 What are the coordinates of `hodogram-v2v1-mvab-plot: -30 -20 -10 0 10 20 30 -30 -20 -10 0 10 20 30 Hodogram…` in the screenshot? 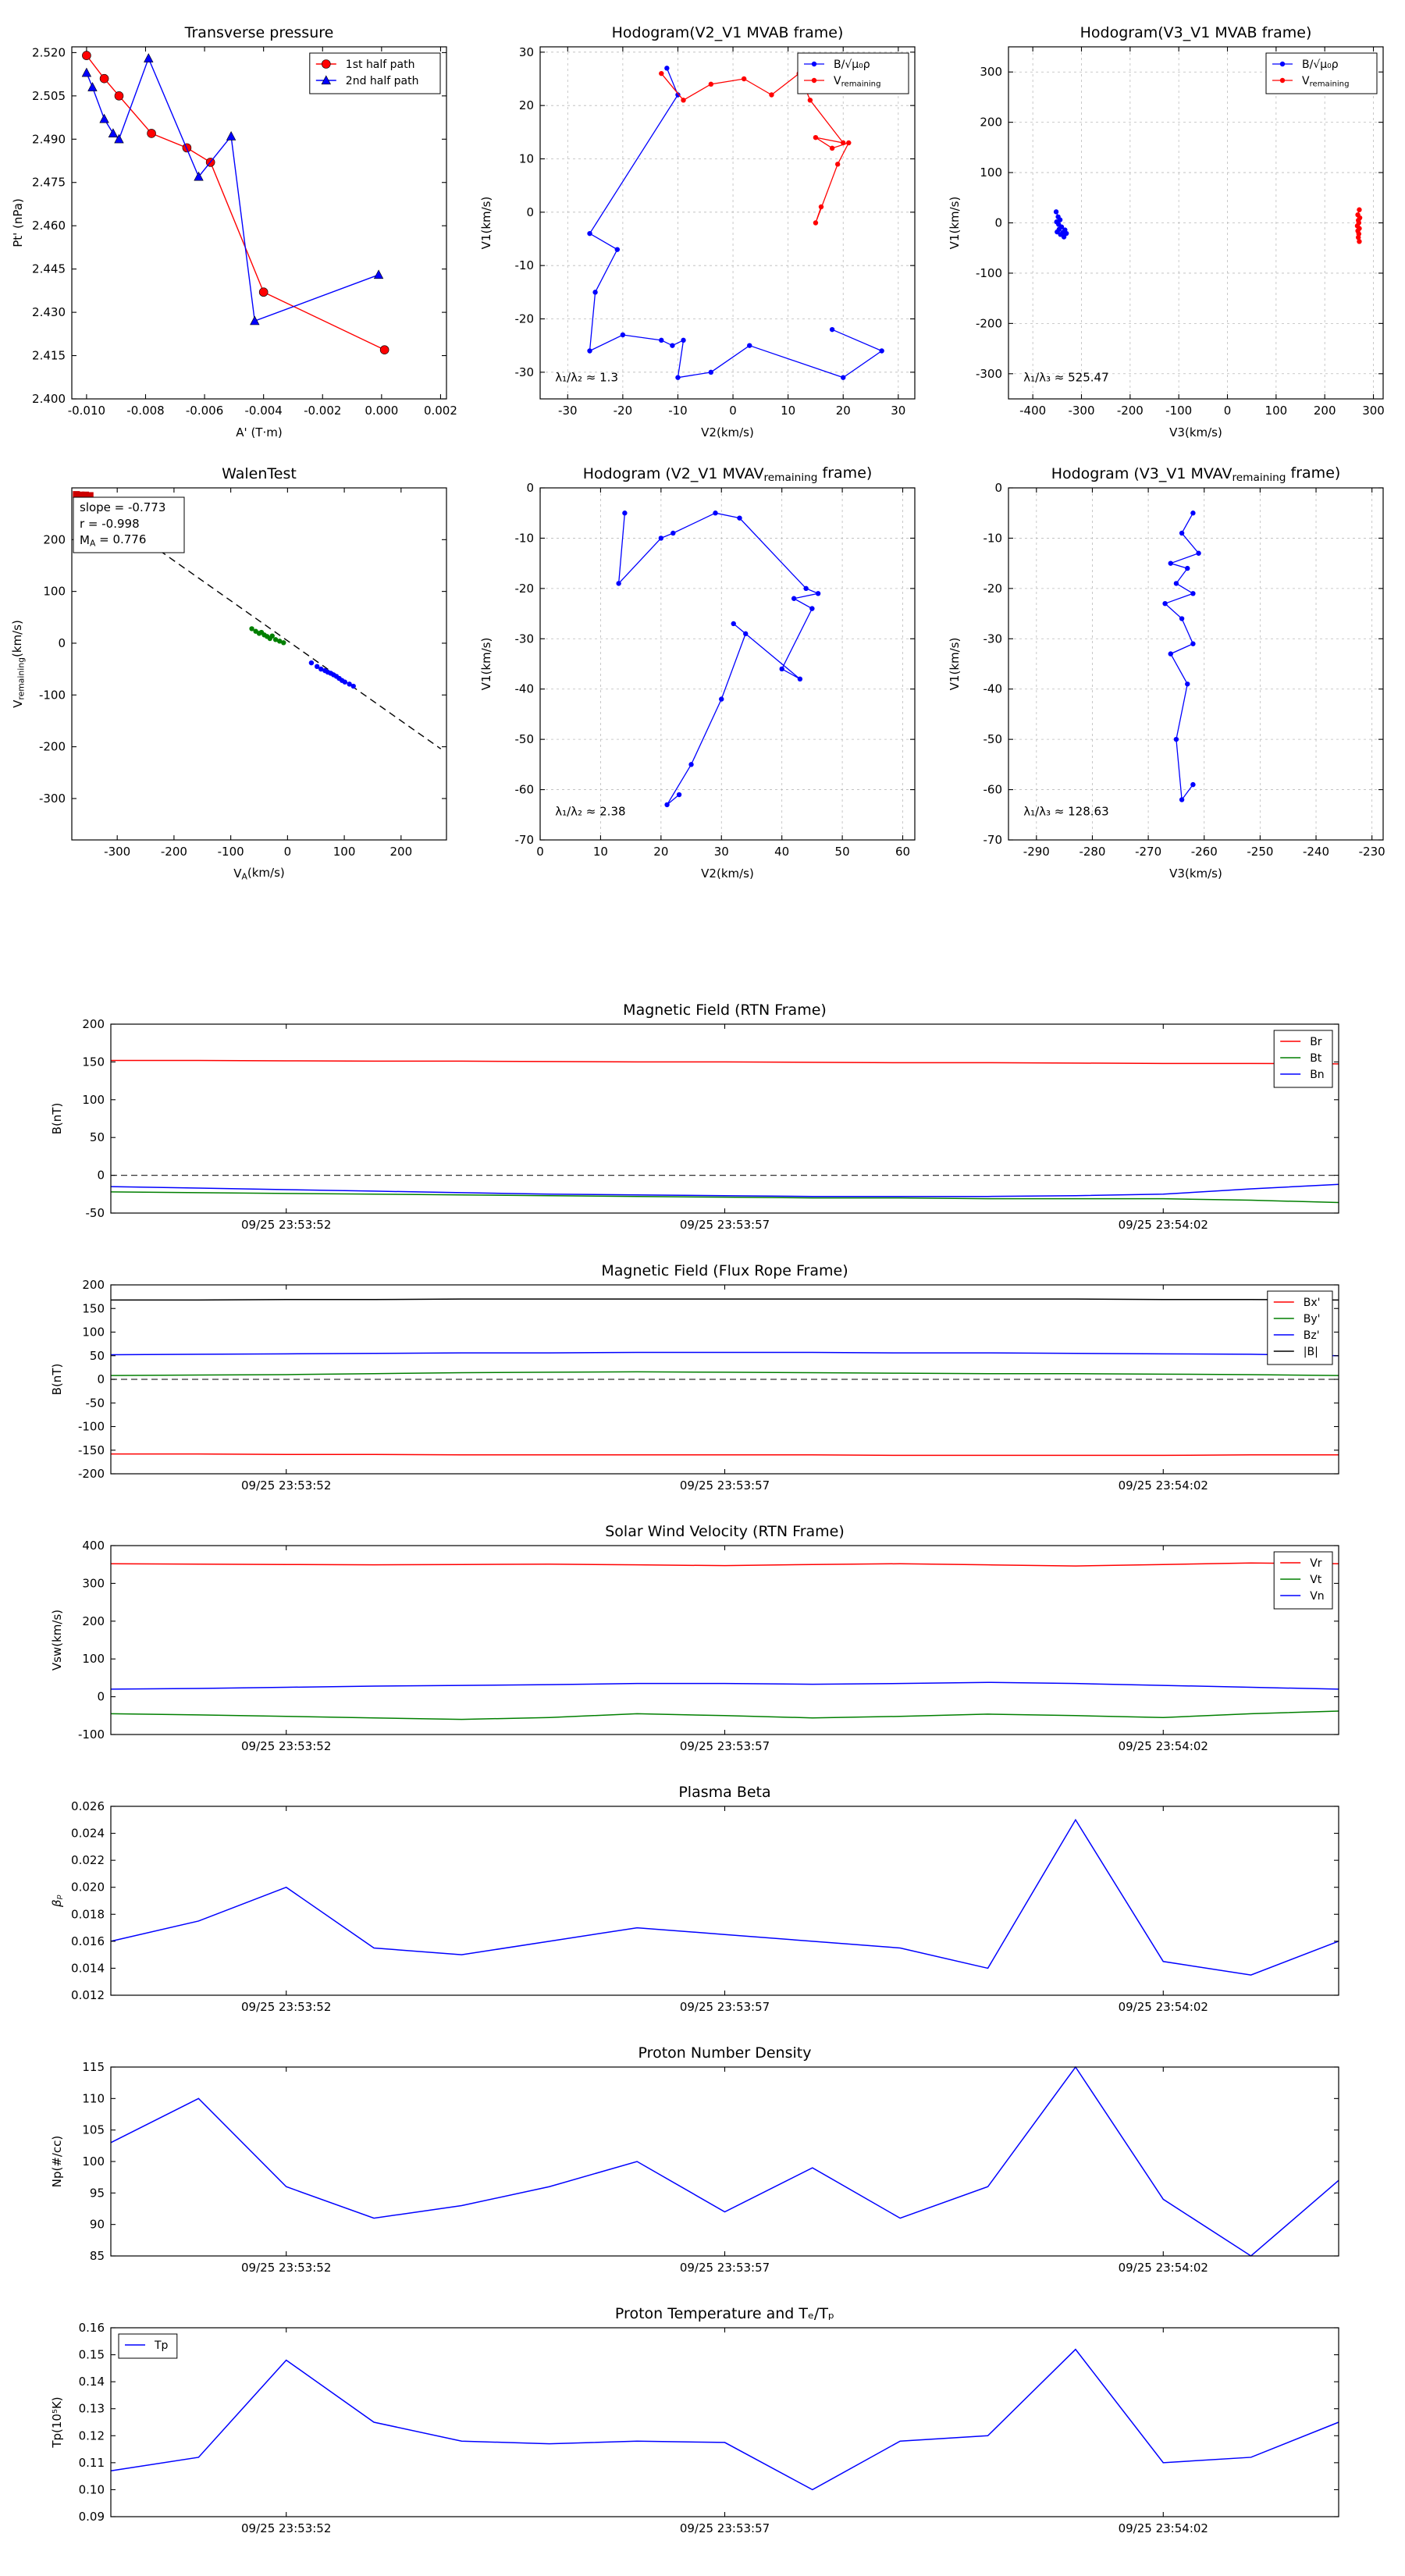 It's located at (697, 231).